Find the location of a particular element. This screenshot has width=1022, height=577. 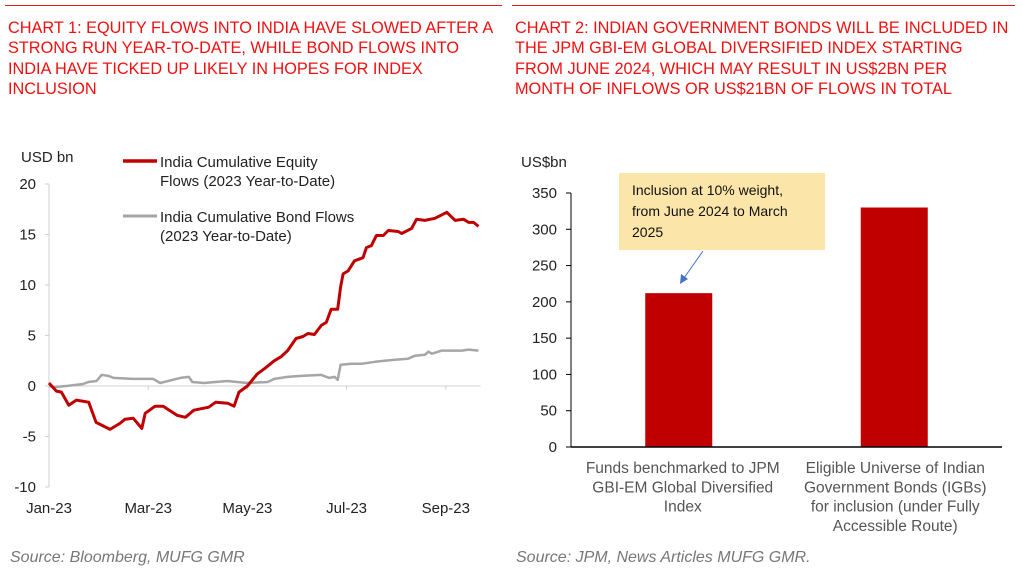

chart2-y-tick-label: 300 is located at coordinates (544, 229).